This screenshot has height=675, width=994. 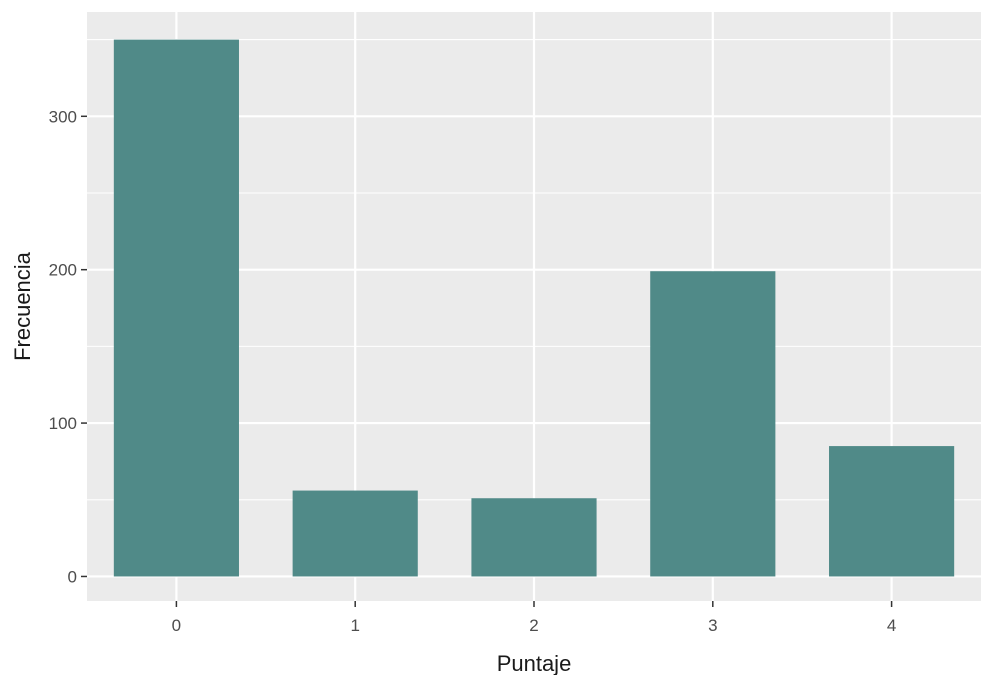 What do you see at coordinates (176, 625) in the screenshot?
I see `x-tick-label: 0` at bounding box center [176, 625].